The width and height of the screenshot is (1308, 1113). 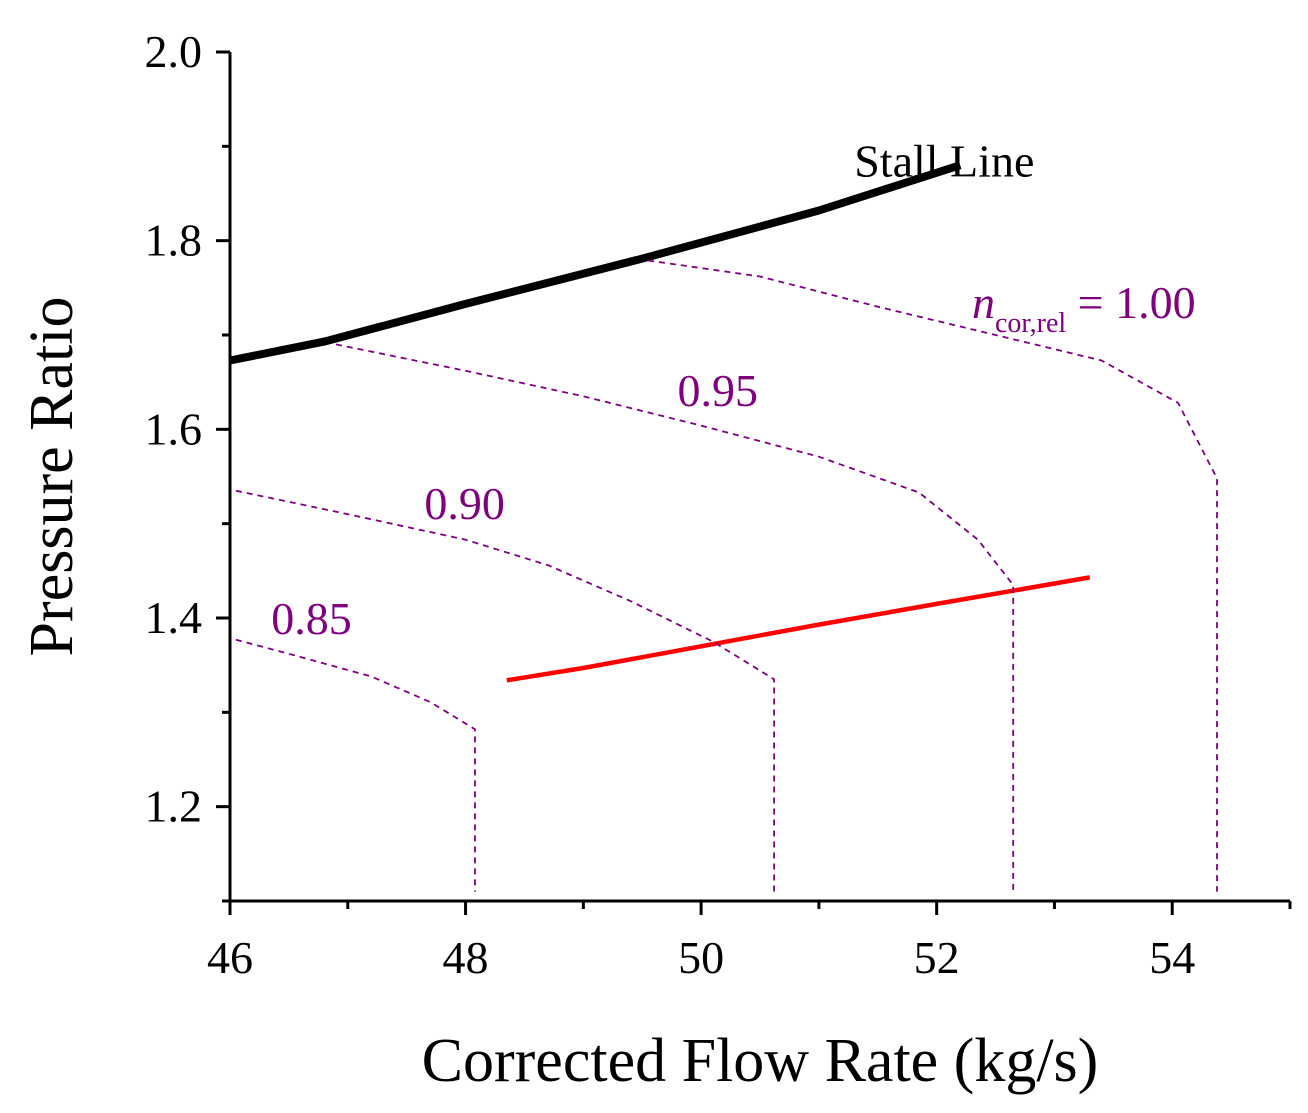 What do you see at coordinates (174, 806) in the screenshot?
I see `y-tick-label-1.2: 1.2` at bounding box center [174, 806].